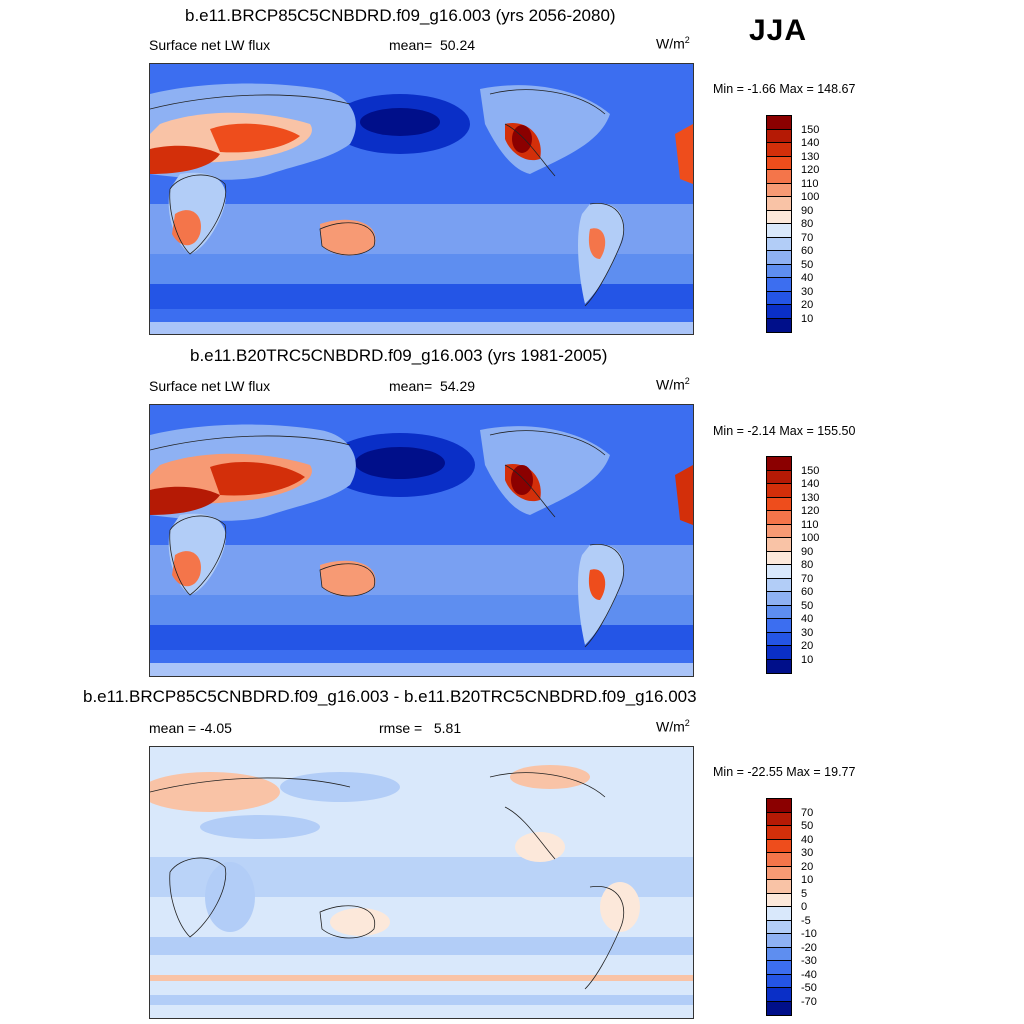 This screenshot has height=1024, width=1024. What do you see at coordinates (432, 386) in the screenshot?
I see `panel2-mean: mean= 54.29` at bounding box center [432, 386].